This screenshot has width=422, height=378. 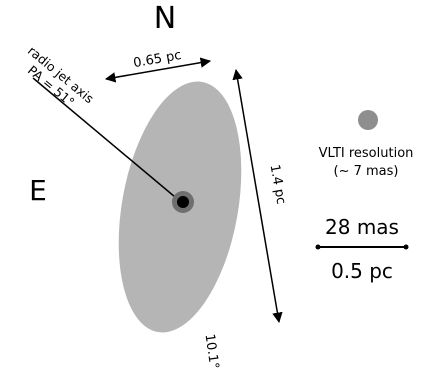 I want to click on scale-bottom-label: 0.5 pc, so click(x=362, y=271).